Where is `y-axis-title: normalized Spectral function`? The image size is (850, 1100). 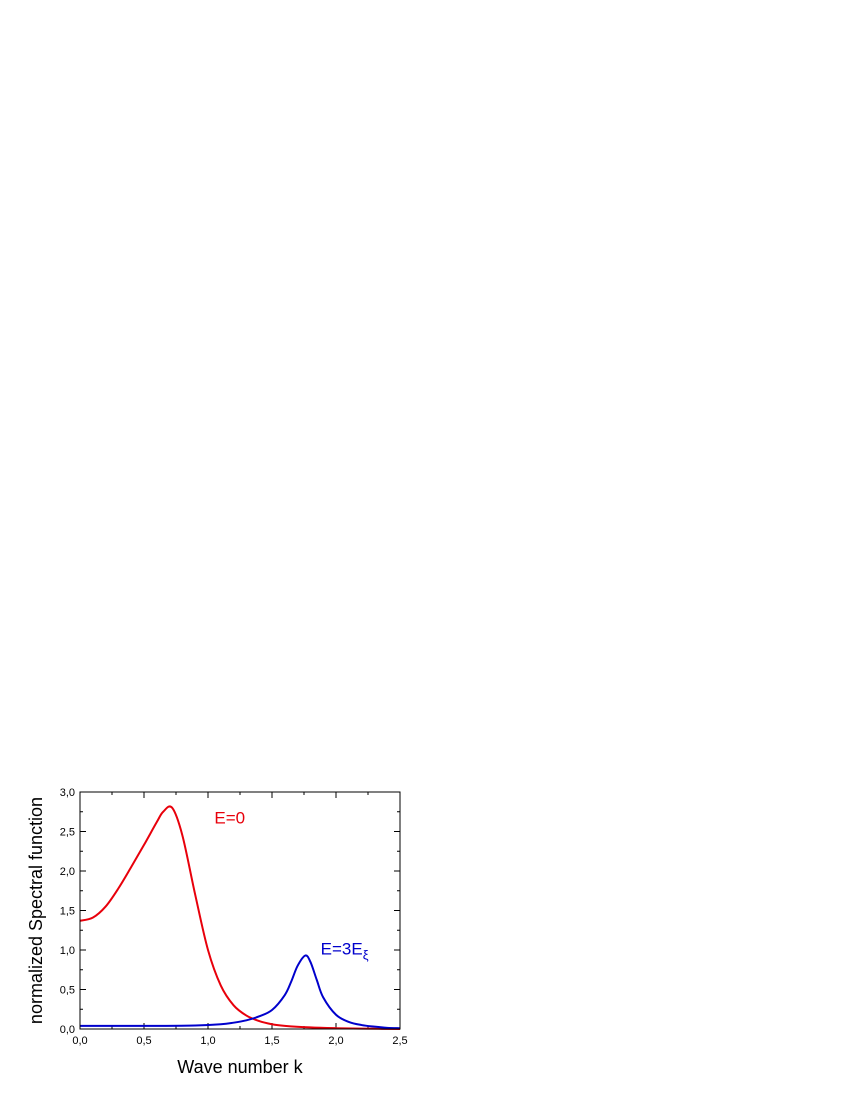 y-axis-title: normalized Spectral function is located at coordinates (36, 910).